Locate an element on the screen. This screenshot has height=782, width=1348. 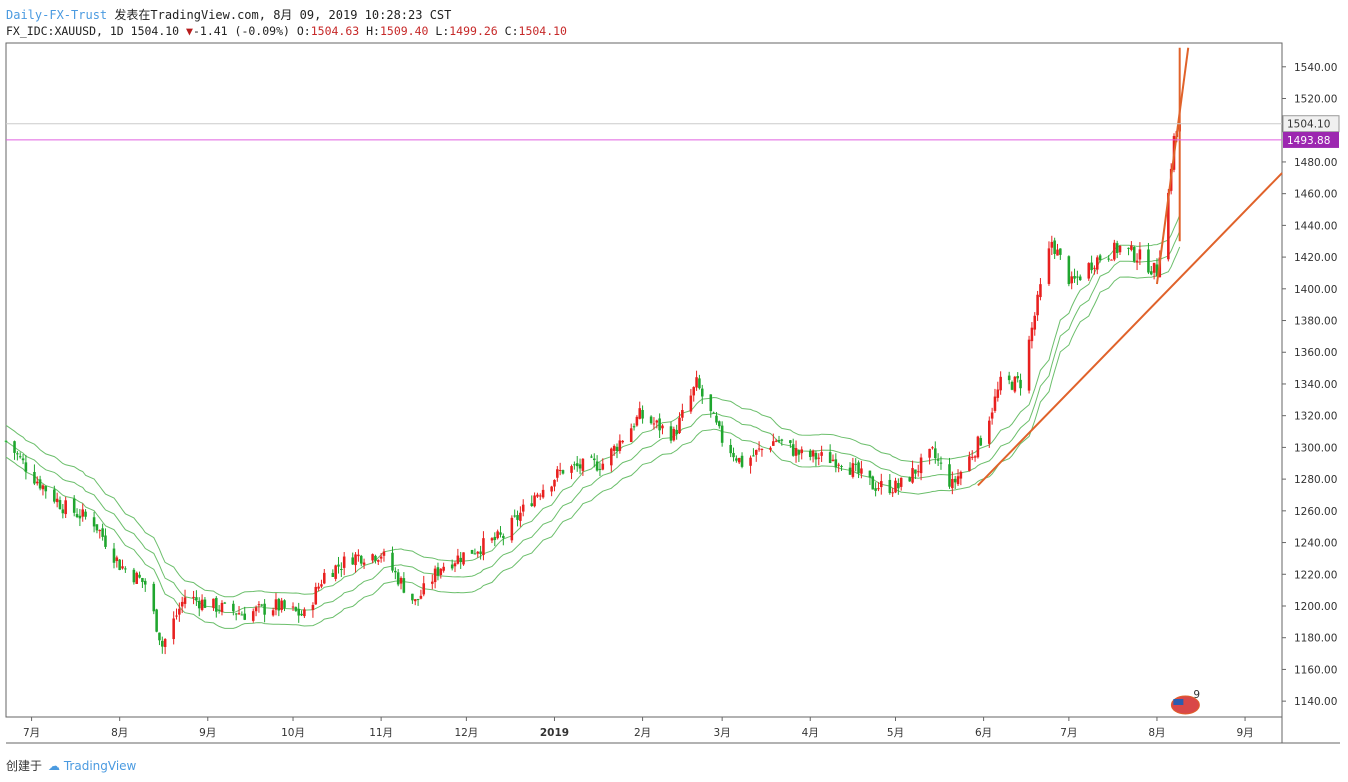
event-badge: 9 is located at coordinates (1185, 702).